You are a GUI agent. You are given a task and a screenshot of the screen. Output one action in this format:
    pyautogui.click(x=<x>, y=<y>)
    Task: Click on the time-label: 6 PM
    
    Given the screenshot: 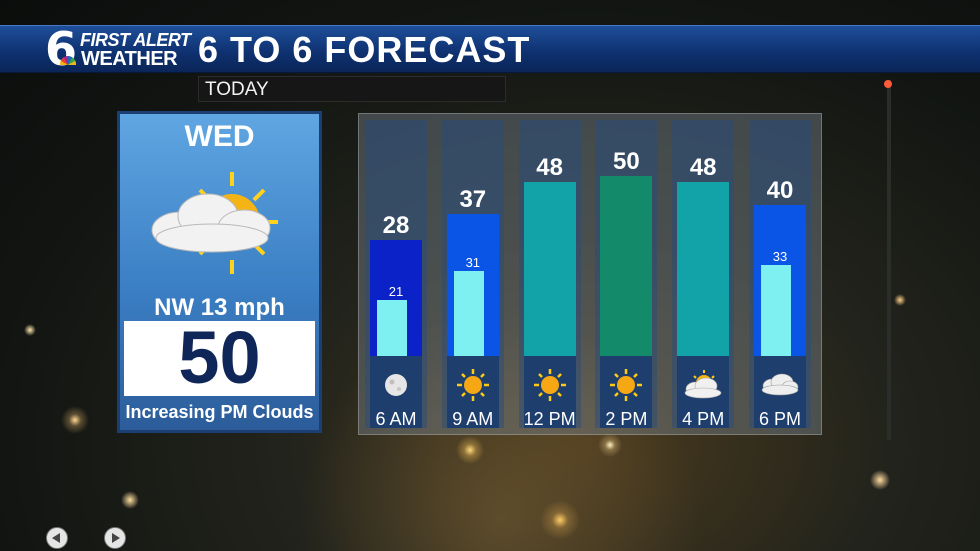 What is the action you would take?
    pyautogui.click(x=779, y=419)
    